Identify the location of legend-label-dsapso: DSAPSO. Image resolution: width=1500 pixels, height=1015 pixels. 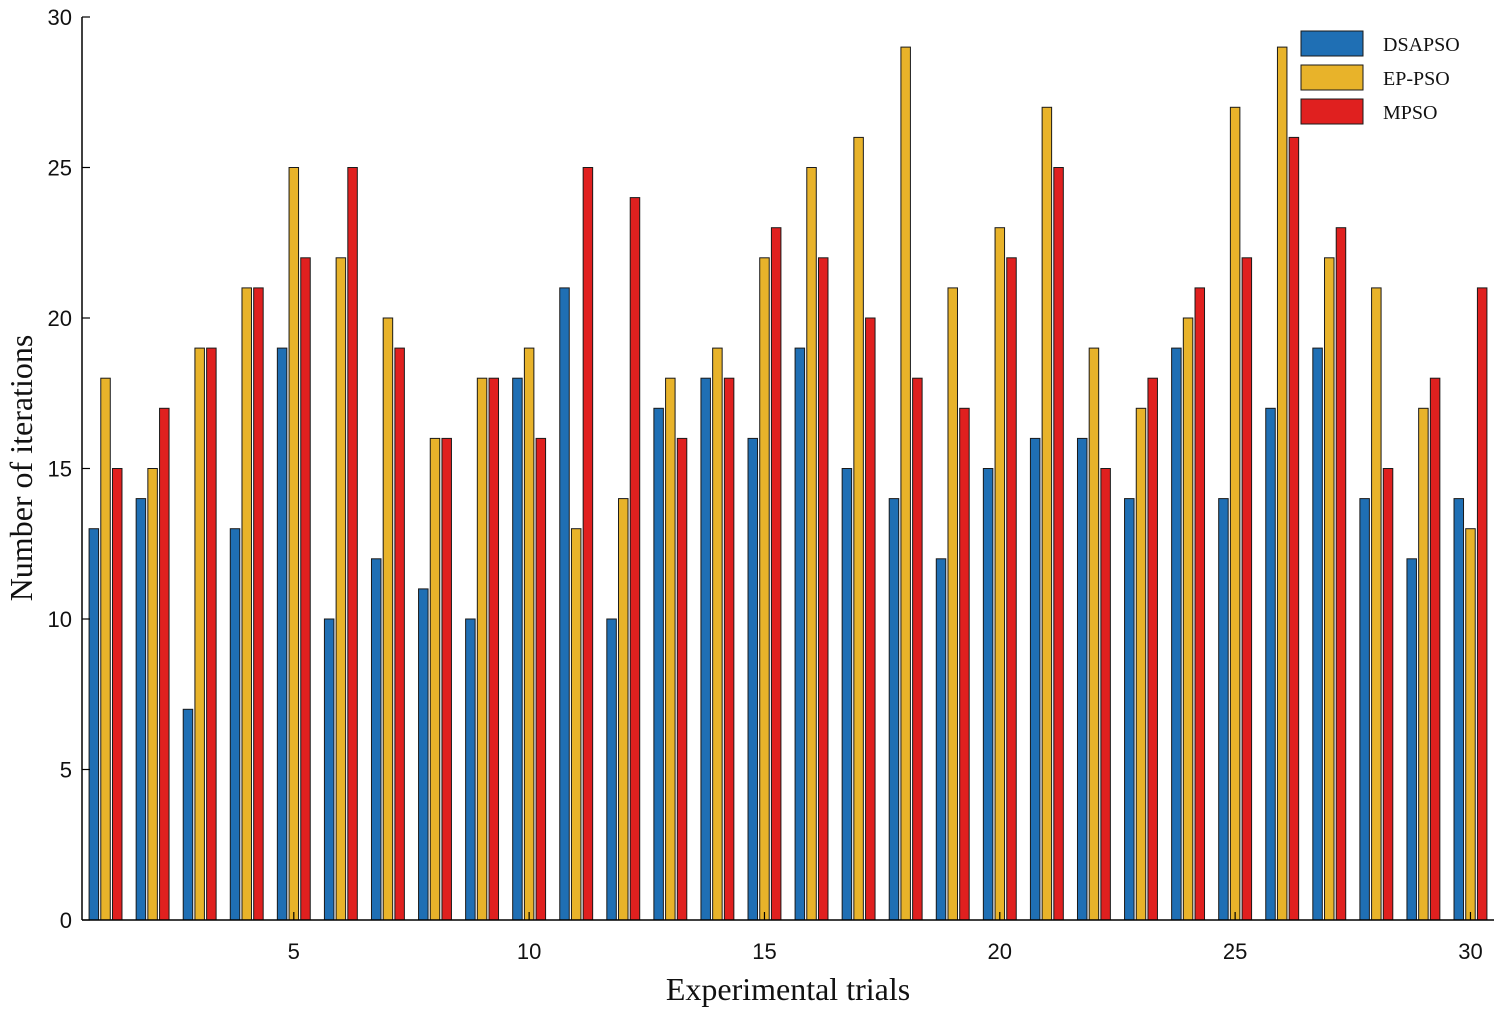
(1421, 45).